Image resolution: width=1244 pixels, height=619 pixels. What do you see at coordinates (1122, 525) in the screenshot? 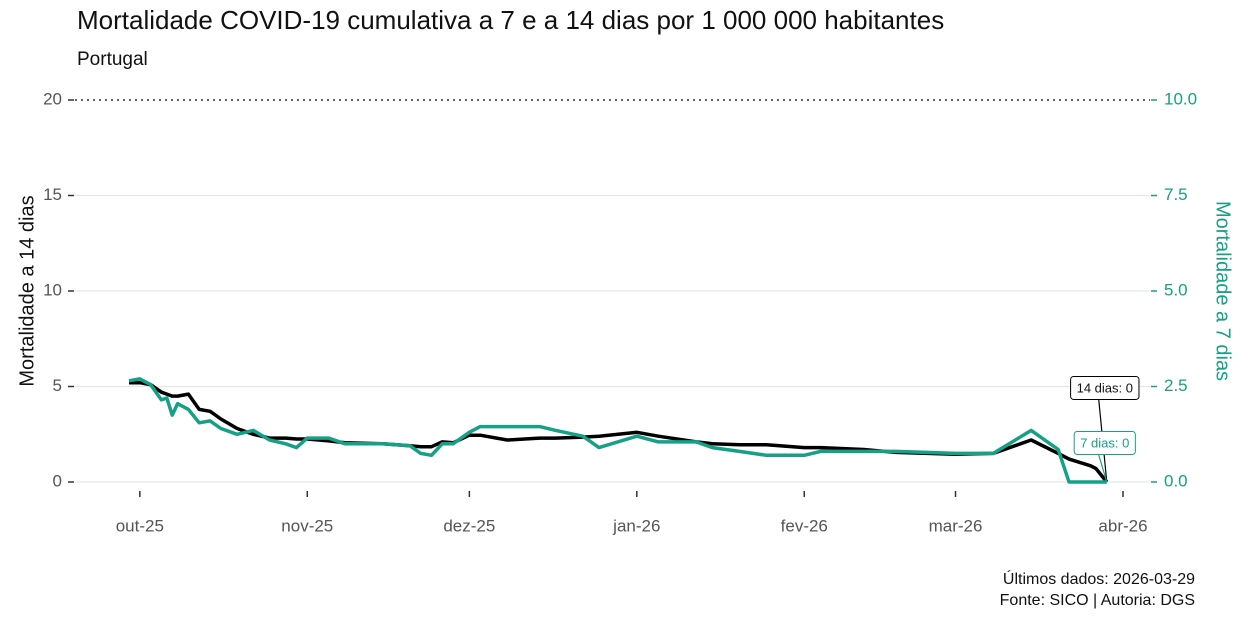
I see `x-tick-label: abr-26` at bounding box center [1122, 525].